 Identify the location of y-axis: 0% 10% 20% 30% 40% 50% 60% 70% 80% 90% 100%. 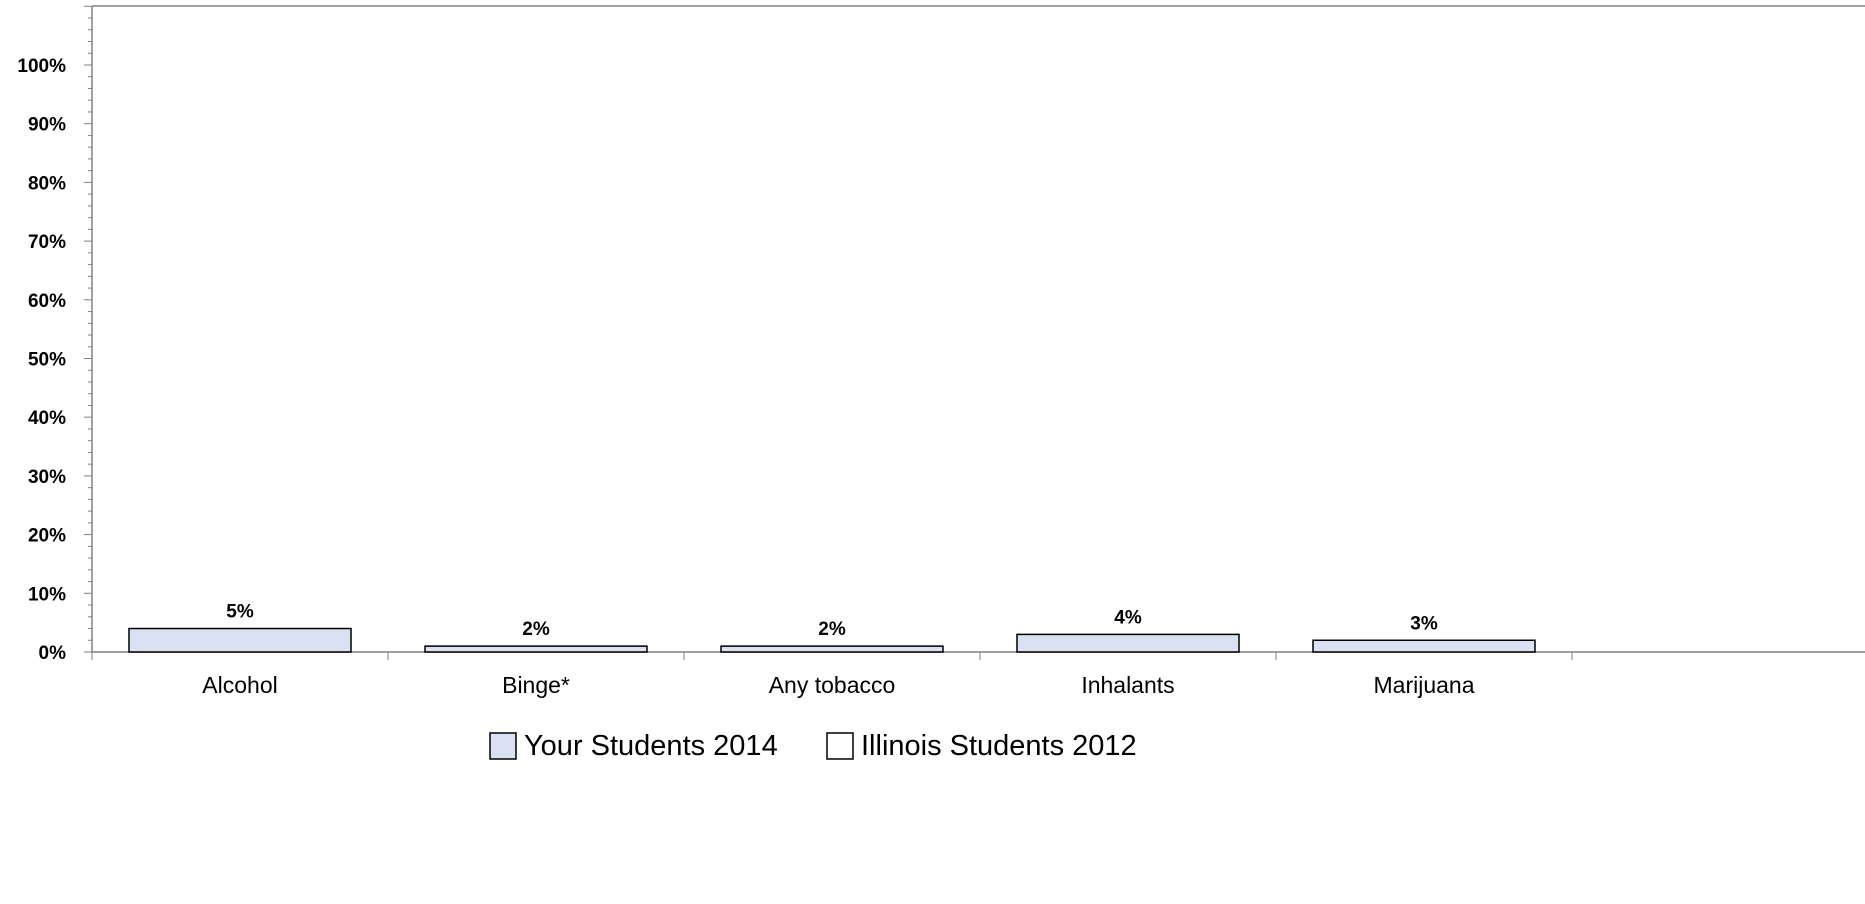
(55, 334).